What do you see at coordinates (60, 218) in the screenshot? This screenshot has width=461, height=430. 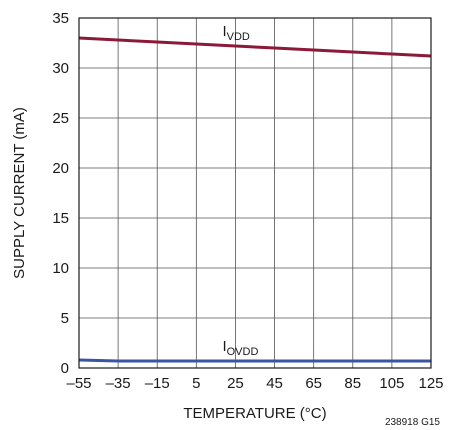 I see `y-tick-label: 15` at bounding box center [60, 218].